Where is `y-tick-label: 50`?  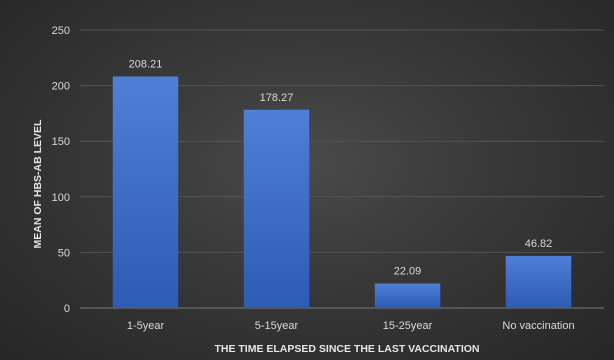
y-tick-label: 50 is located at coordinates (64, 253).